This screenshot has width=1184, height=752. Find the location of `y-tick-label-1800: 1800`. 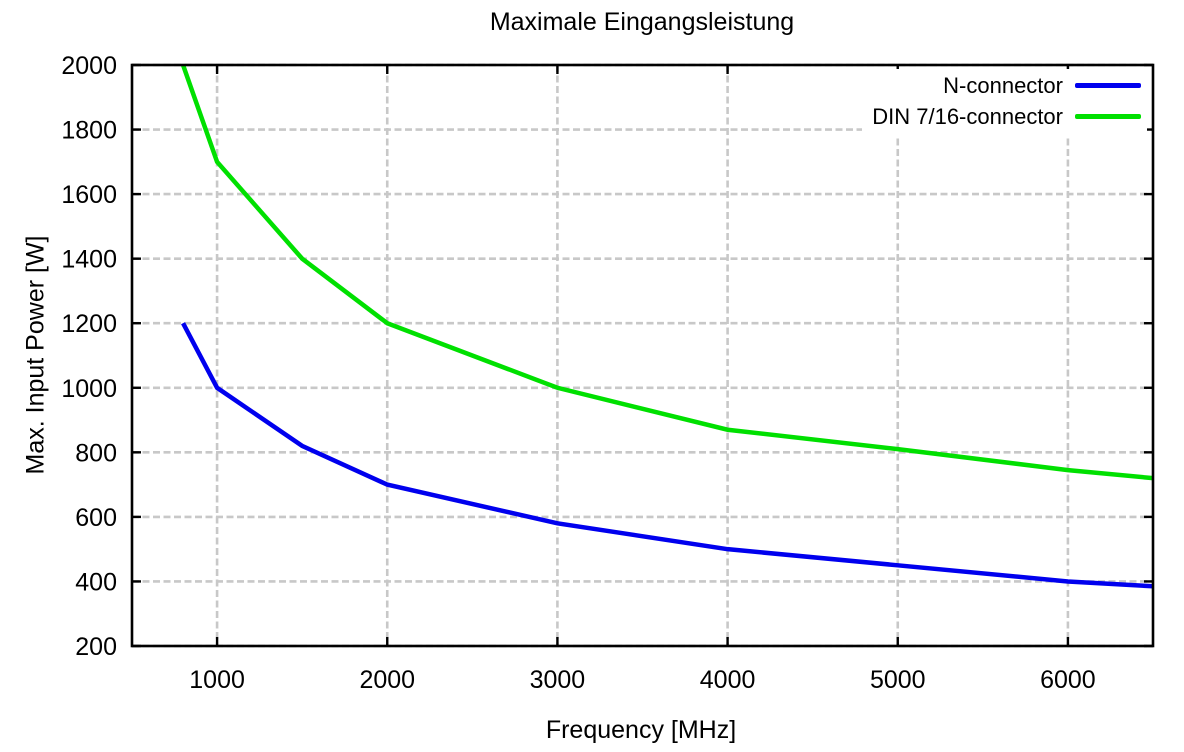

y-tick-label-1800: 1800 is located at coordinates (89, 131).